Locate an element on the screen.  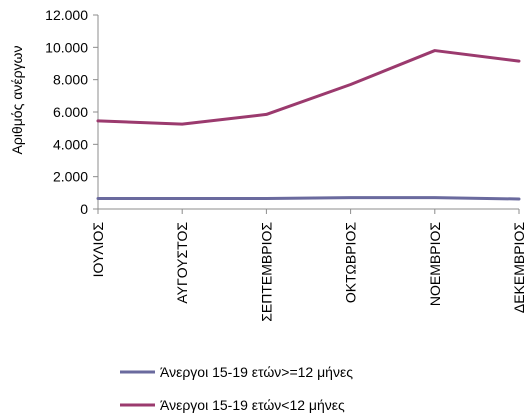
y-tick-label: 4.000 is located at coordinates (70, 144).